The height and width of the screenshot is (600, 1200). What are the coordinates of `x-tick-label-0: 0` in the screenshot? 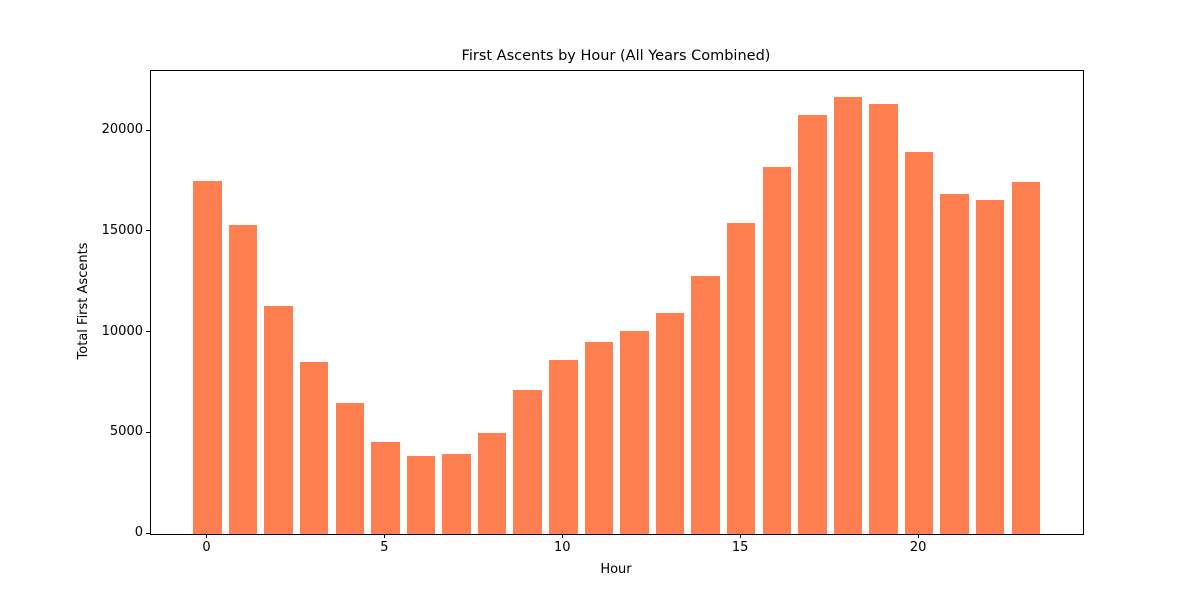 It's located at (206, 547).